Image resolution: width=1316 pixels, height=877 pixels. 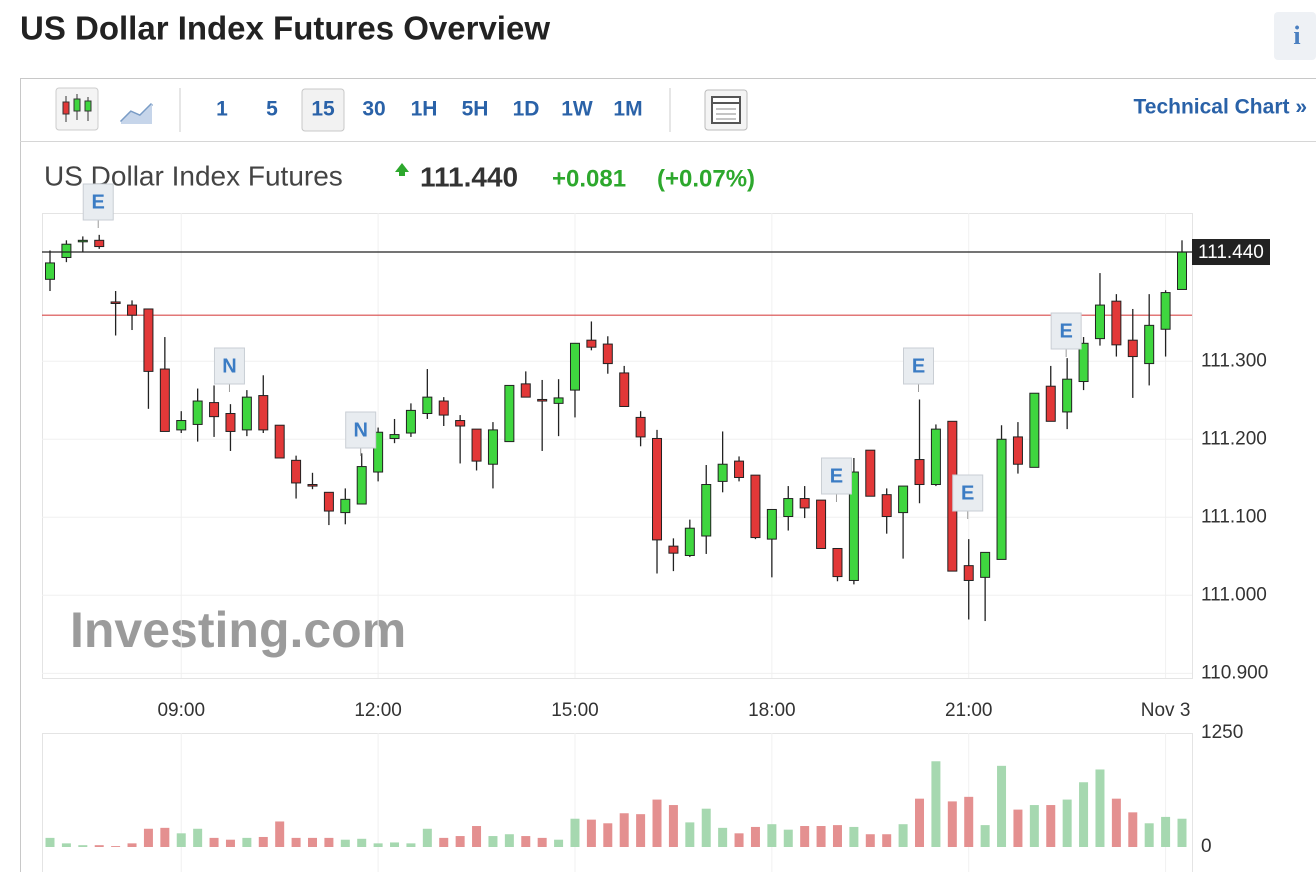 I want to click on watermark: Investing.com, so click(x=238, y=630).